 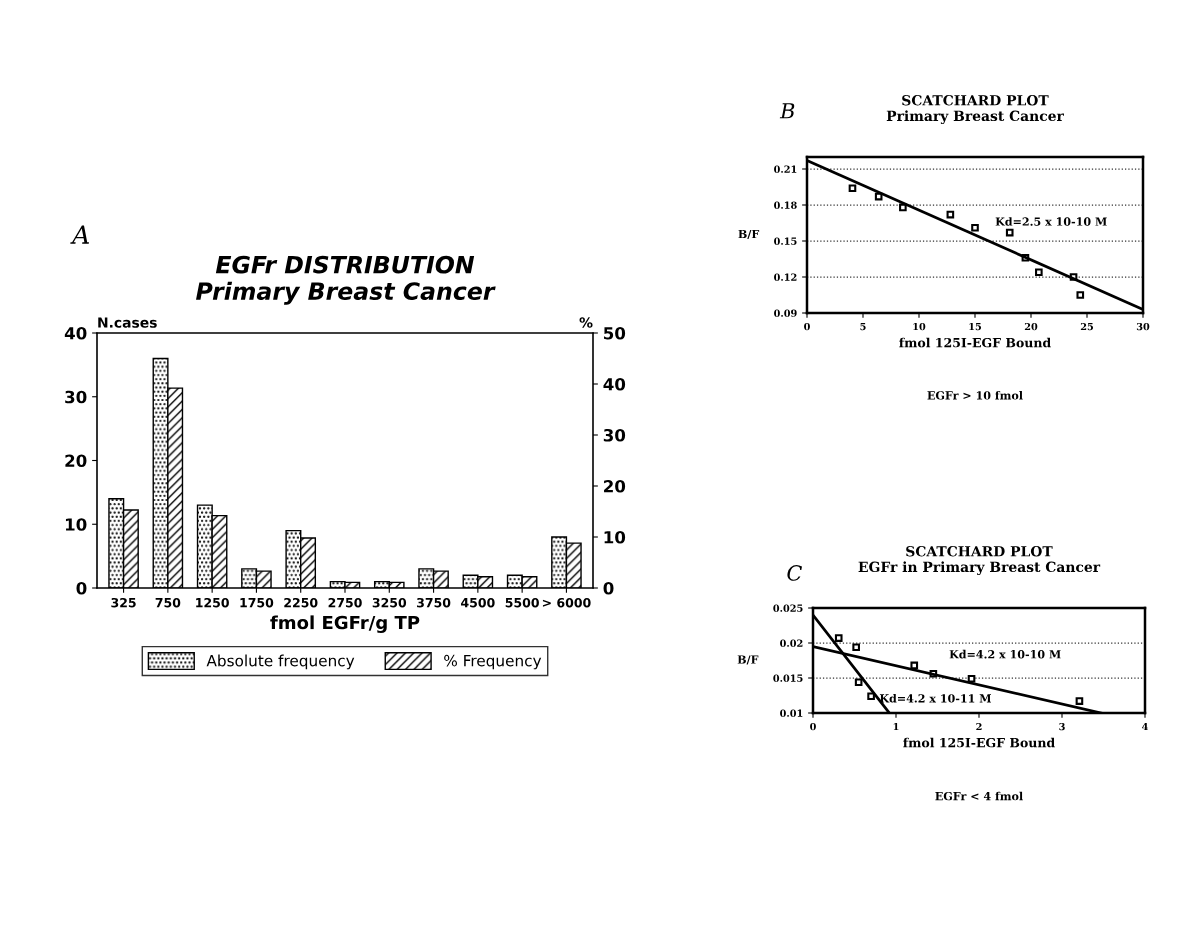 I want to click on x-tick-label: 15, so click(x=975, y=326).